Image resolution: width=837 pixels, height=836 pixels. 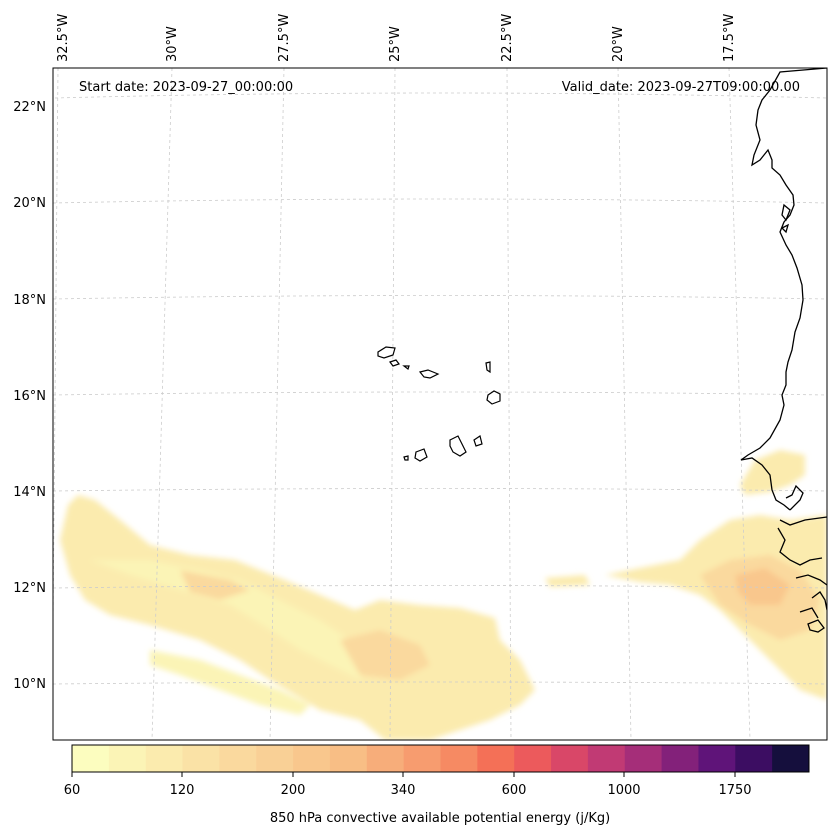 I want to click on lon-label: 20°W, so click(x=618, y=44).